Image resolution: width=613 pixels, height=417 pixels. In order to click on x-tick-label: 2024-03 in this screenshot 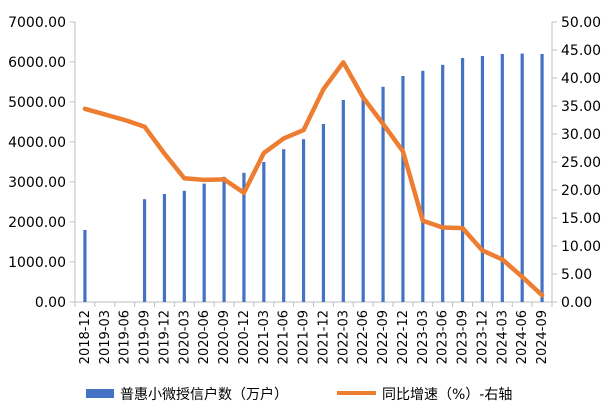, I will do `click(502, 337)`.